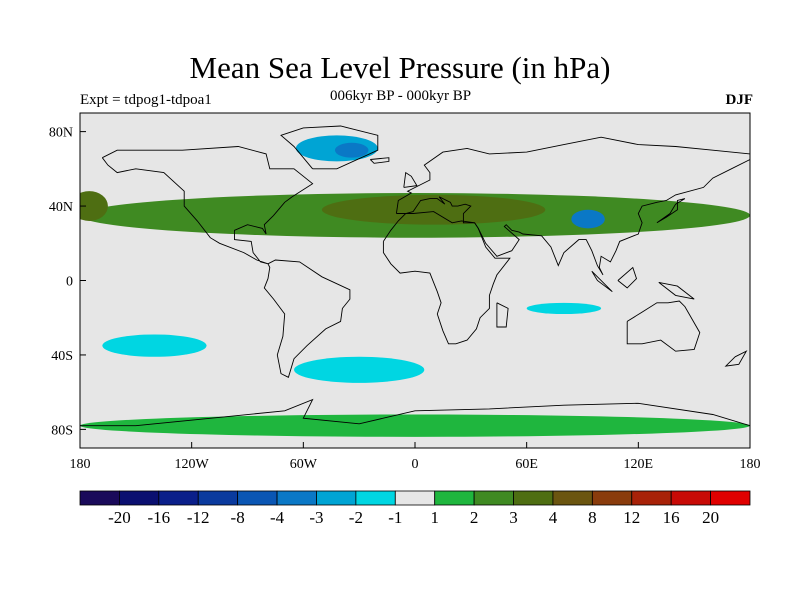 The height and width of the screenshot is (600, 800). Describe the element at coordinates (304, 464) in the screenshot. I see `x-tick-label-2: 60W` at that location.